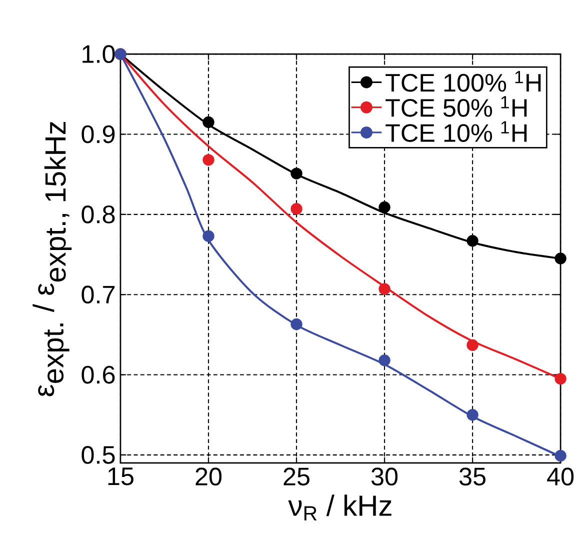 The width and height of the screenshot is (579, 544). I want to click on y-tick-label: 0.5, so click(98, 455).